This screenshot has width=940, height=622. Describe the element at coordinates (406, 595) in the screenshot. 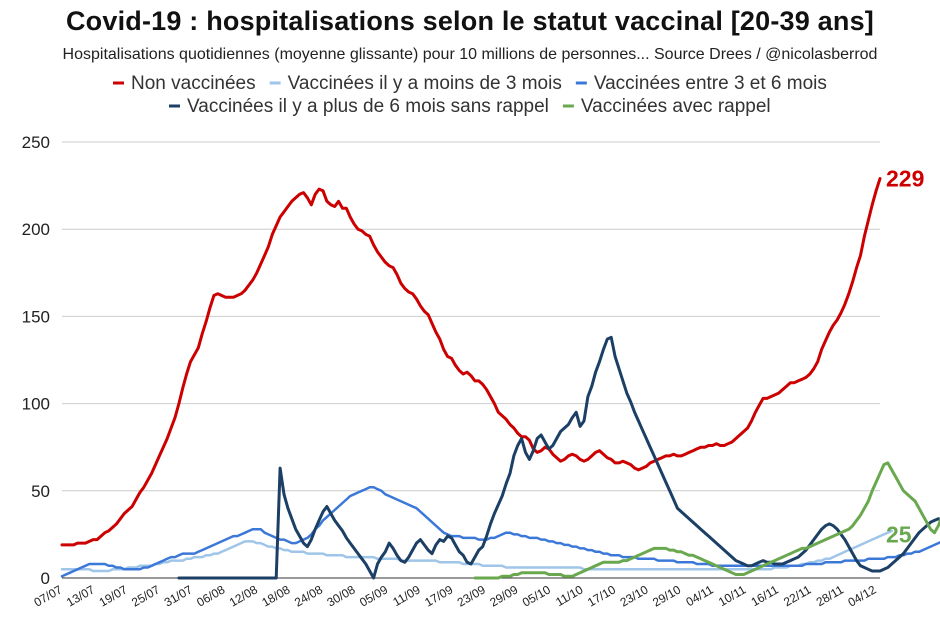

I see `x-tick-label: 11/09` at that location.